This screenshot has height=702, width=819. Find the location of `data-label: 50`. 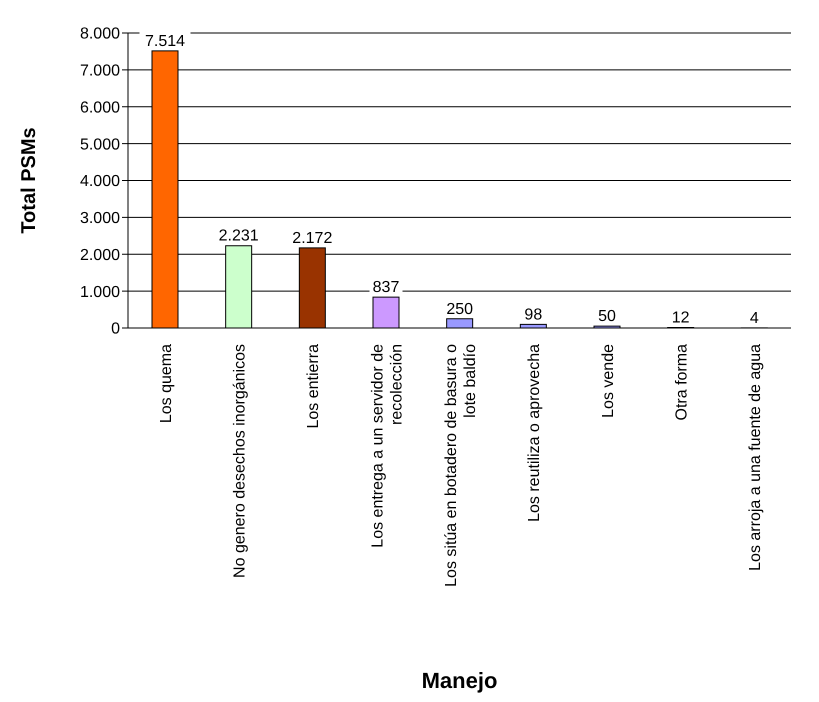

data-label: 50 is located at coordinates (607, 317).